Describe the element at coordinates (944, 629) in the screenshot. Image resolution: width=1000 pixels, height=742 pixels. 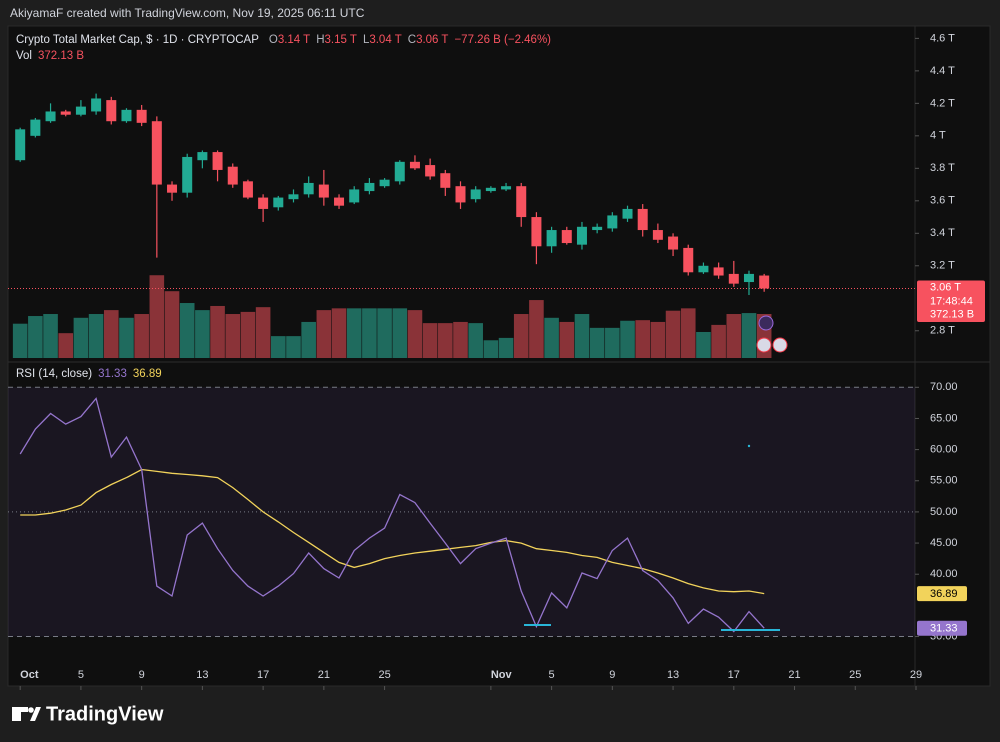
I see `rsi-last-label: 31.33` at that location.